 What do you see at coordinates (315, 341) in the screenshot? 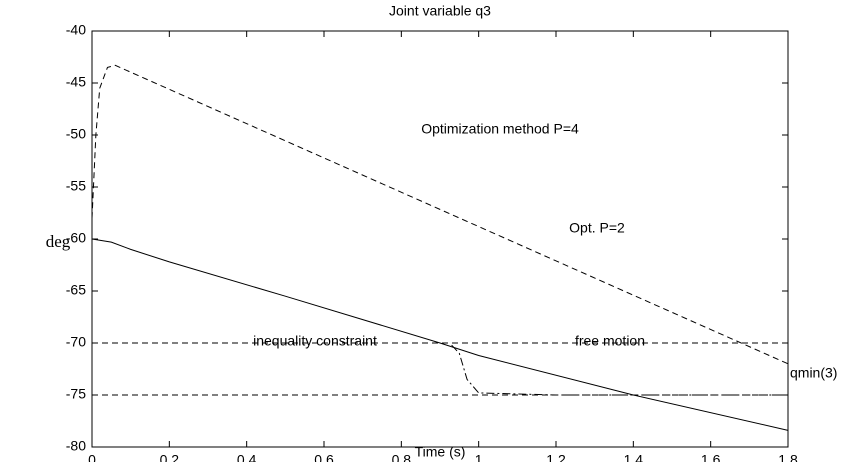
I see `annotation: inequality constraint` at bounding box center [315, 341].